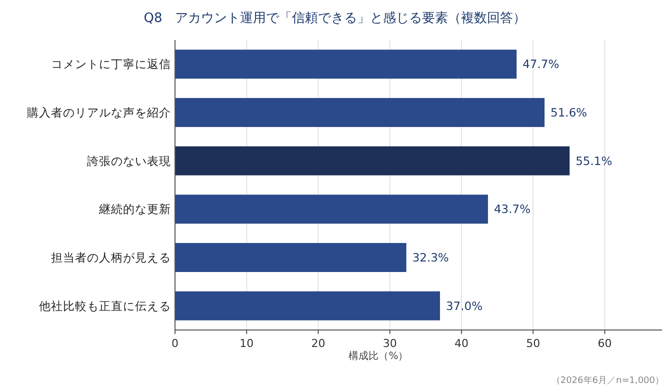 The image size is (670, 389). What do you see at coordinates (111, 257) in the screenshot?
I see `y-tick-label: 担当者の人柄が見える` at bounding box center [111, 257].